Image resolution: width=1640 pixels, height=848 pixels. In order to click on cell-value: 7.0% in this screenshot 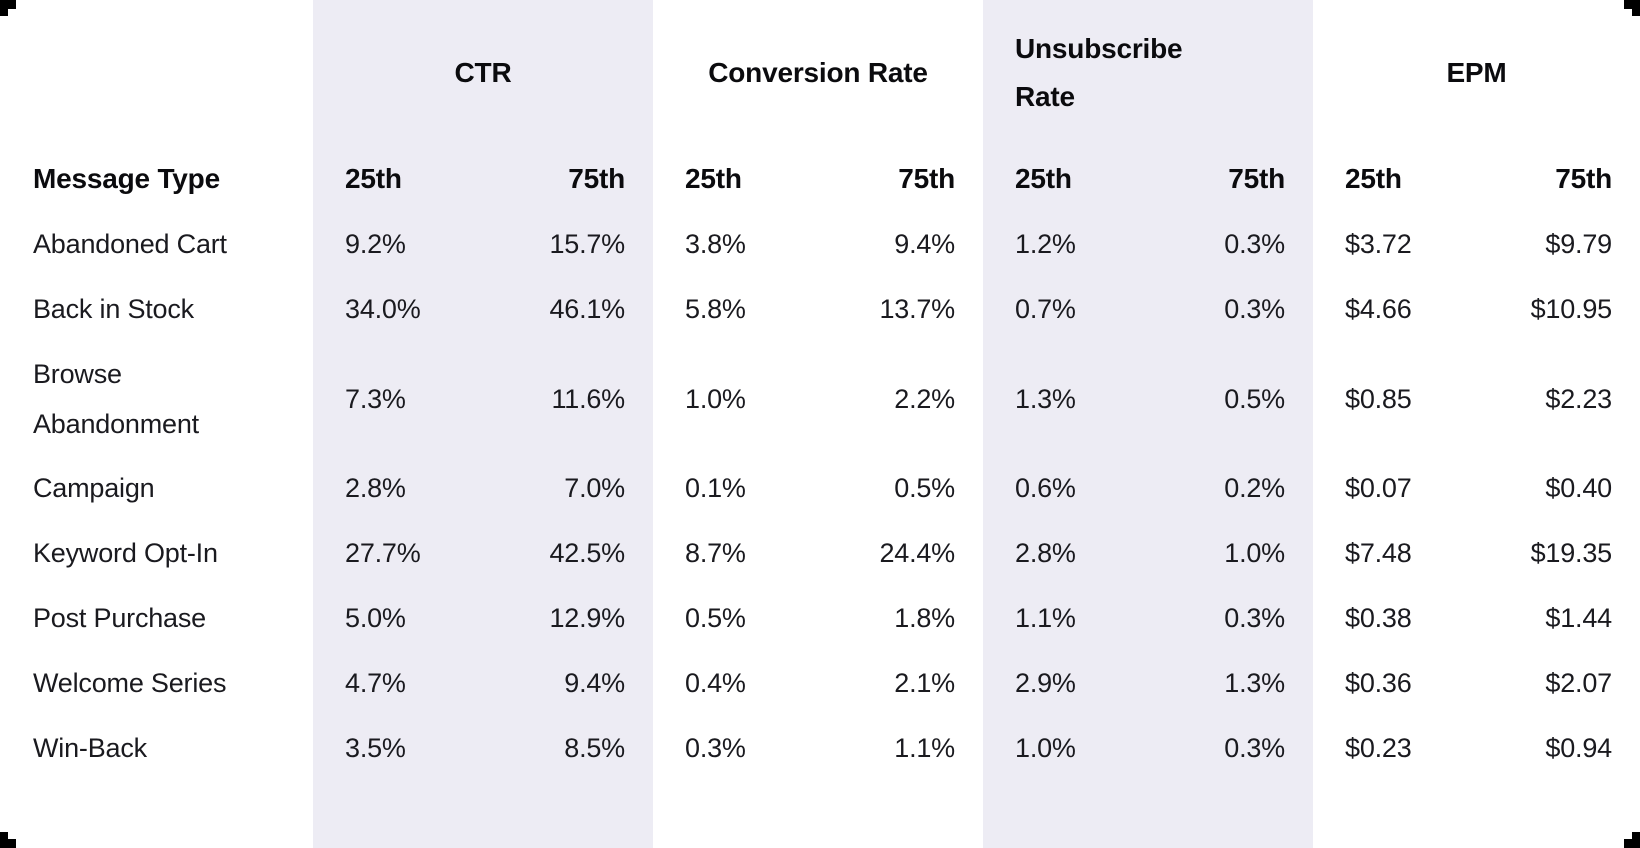, I will do `click(594, 488)`.